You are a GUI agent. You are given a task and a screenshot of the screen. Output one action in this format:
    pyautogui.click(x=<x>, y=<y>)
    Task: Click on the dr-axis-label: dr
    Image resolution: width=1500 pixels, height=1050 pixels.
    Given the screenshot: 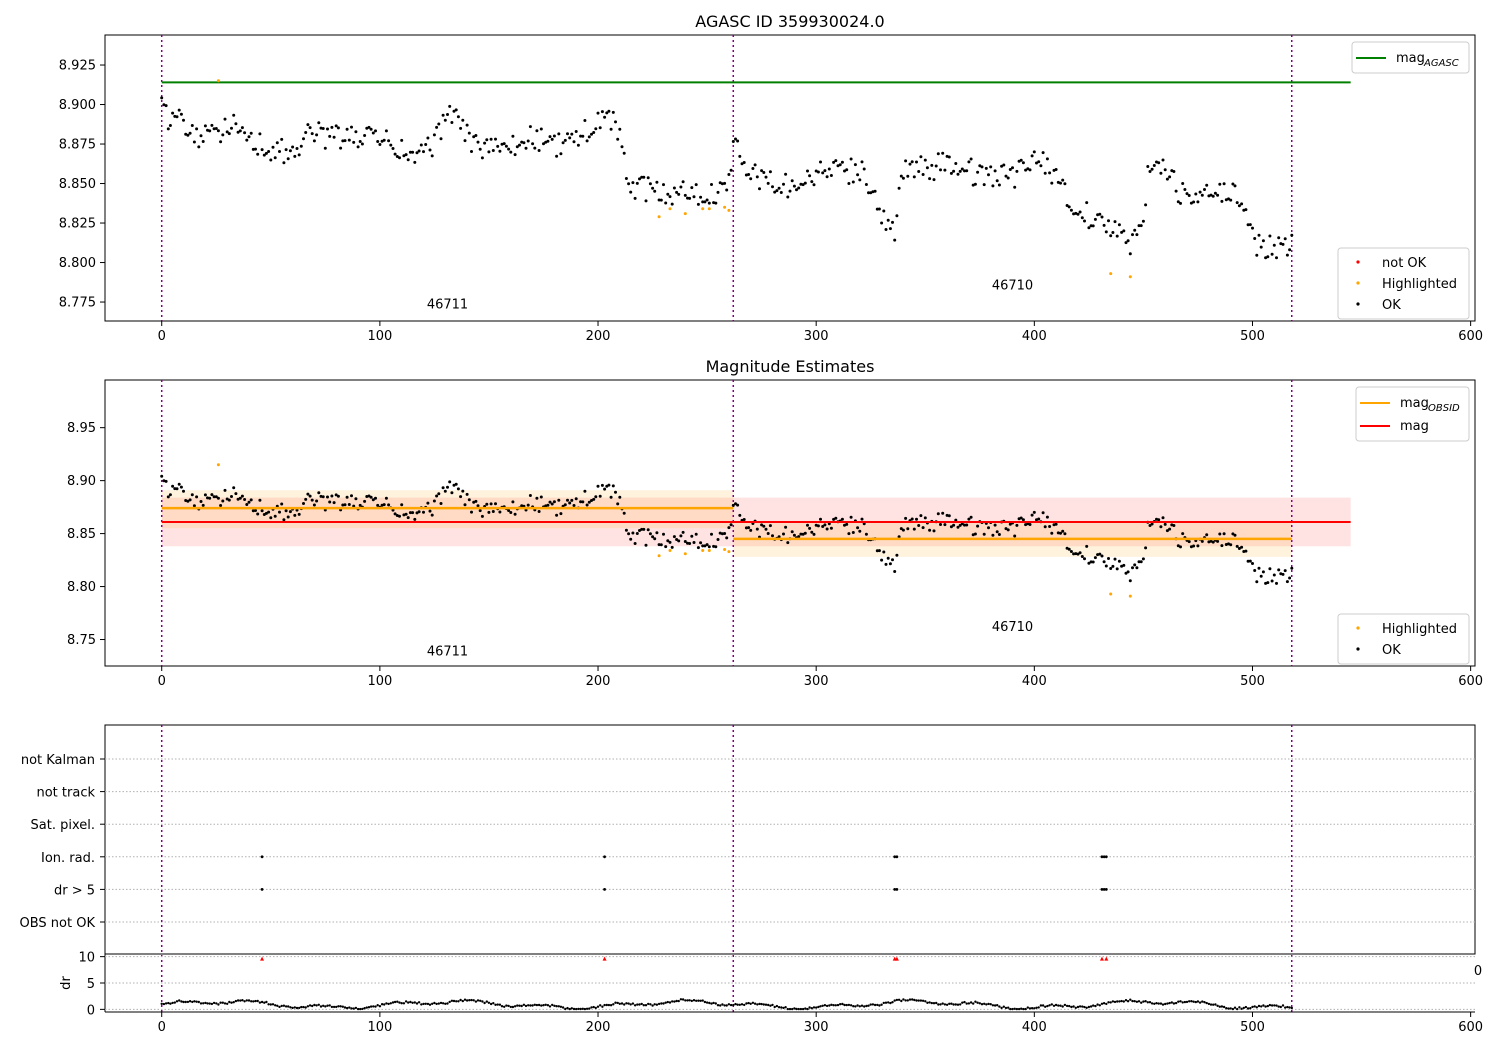 What is the action you would take?
    pyautogui.click(x=66, y=983)
    